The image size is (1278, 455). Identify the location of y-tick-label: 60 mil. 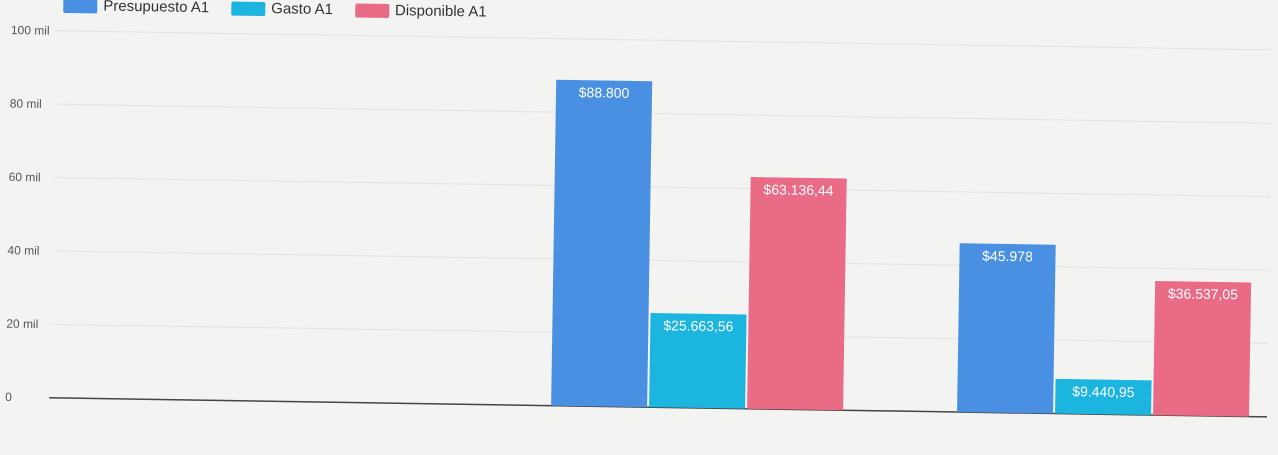
(25, 177).